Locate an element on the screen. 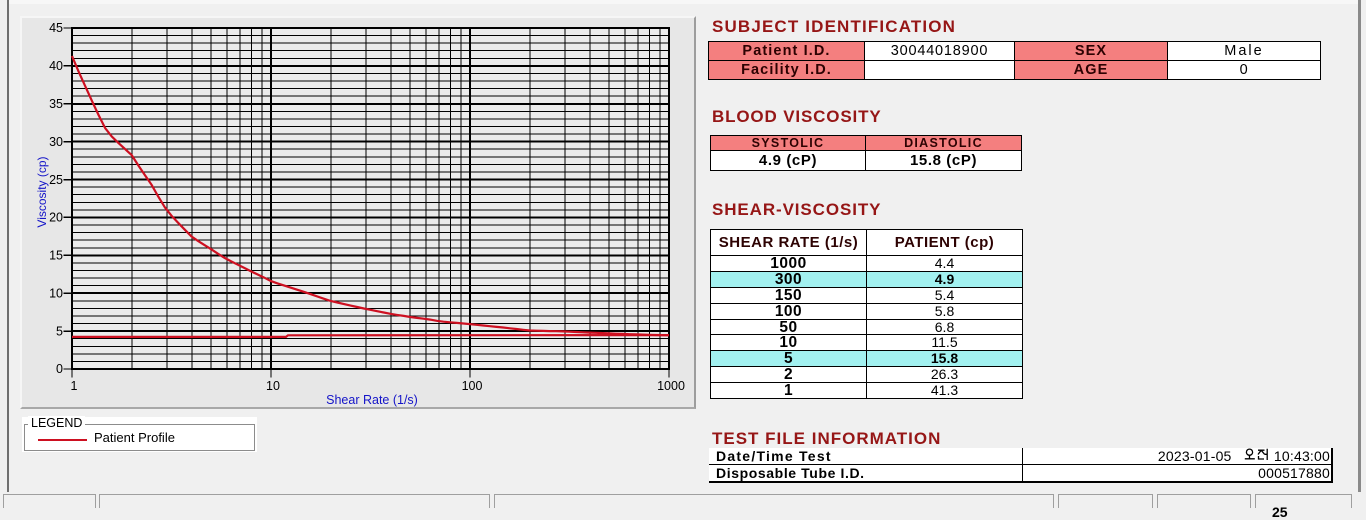 The height and width of the screenshot is (520, 1366). svg-text: 45 is located at coordinates (56, 28).